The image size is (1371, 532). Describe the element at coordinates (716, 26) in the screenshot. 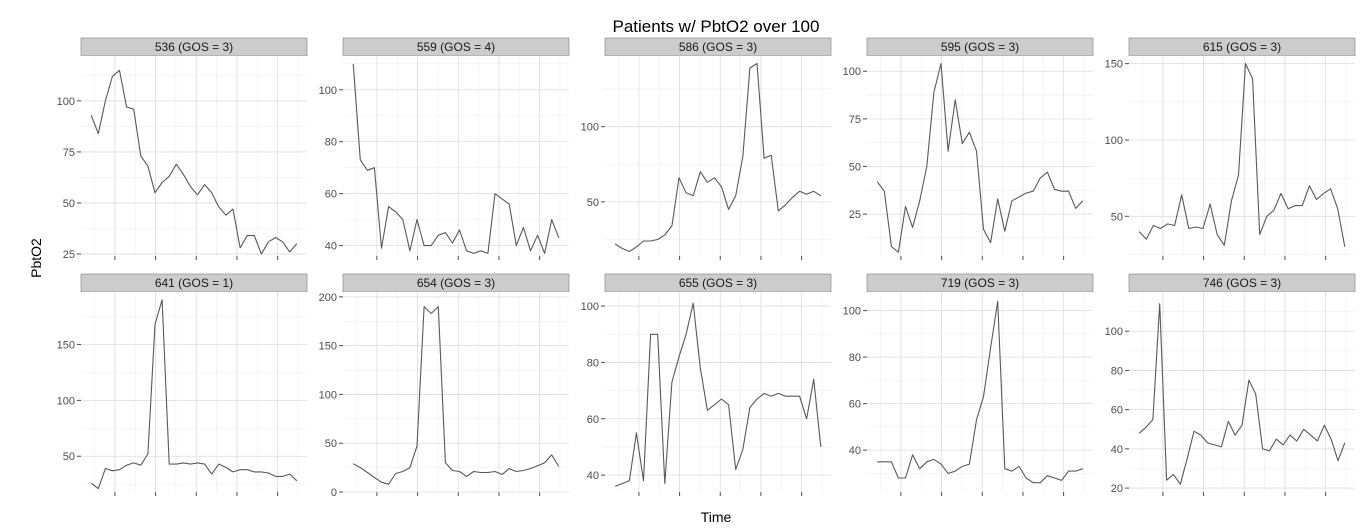

I see `chart-title: Patients w/ PbtO2 over 100` at that location.